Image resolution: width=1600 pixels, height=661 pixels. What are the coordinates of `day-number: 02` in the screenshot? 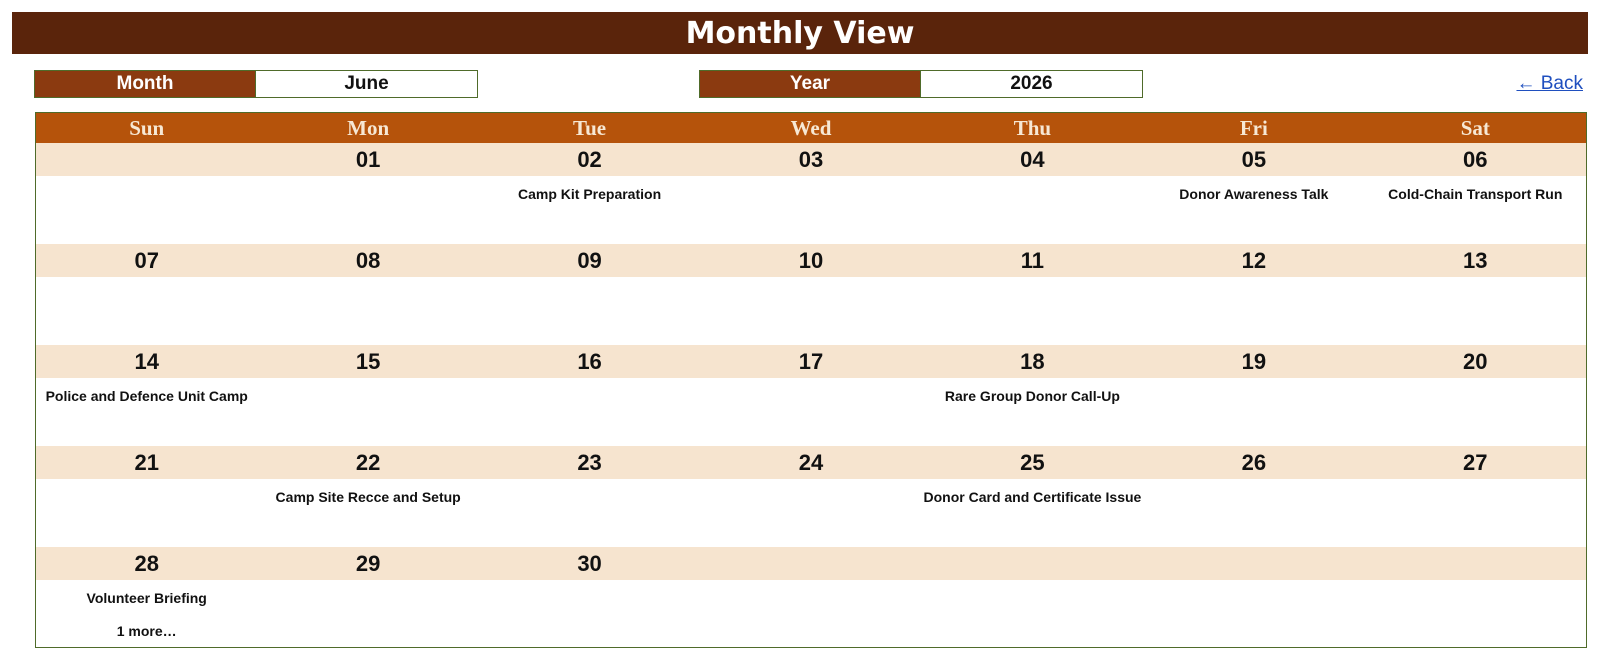 It's located at (589, 159).